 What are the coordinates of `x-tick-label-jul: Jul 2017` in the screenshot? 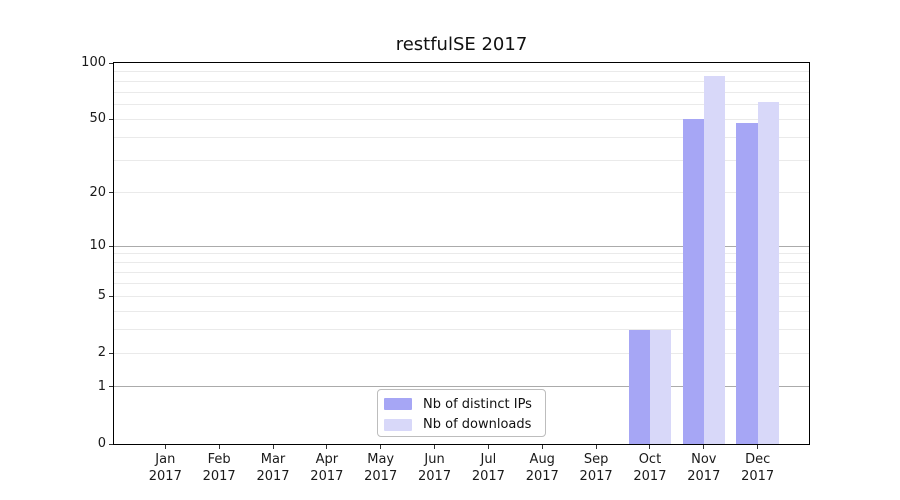 It's located at (488, 468).